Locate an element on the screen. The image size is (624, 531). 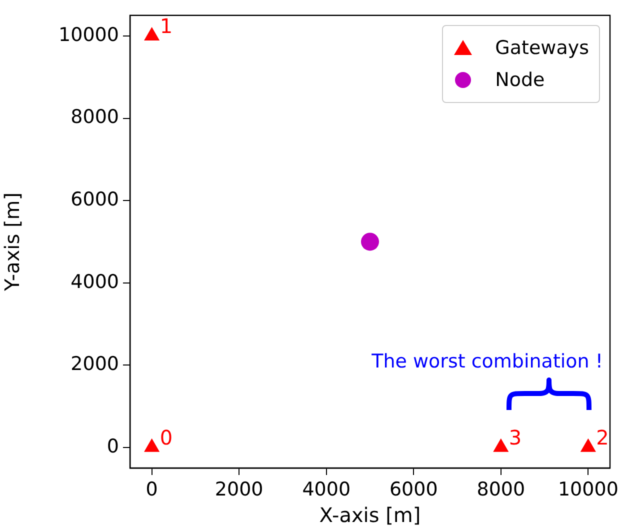
annotation: The worst combination ! is located at coordinates (486, 361).